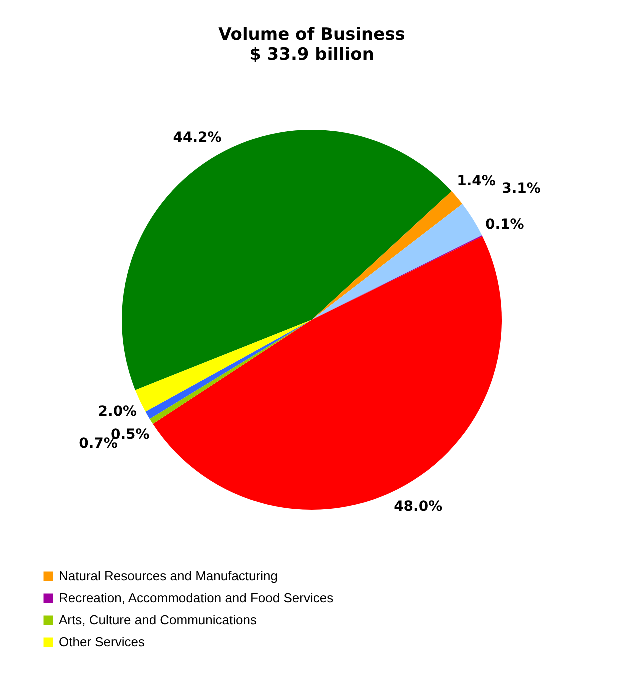 The width and height of the screenshot is (625, 677). I want to click on legend-label: Recreation, Accommodation and Food Services, so click(196, 598).